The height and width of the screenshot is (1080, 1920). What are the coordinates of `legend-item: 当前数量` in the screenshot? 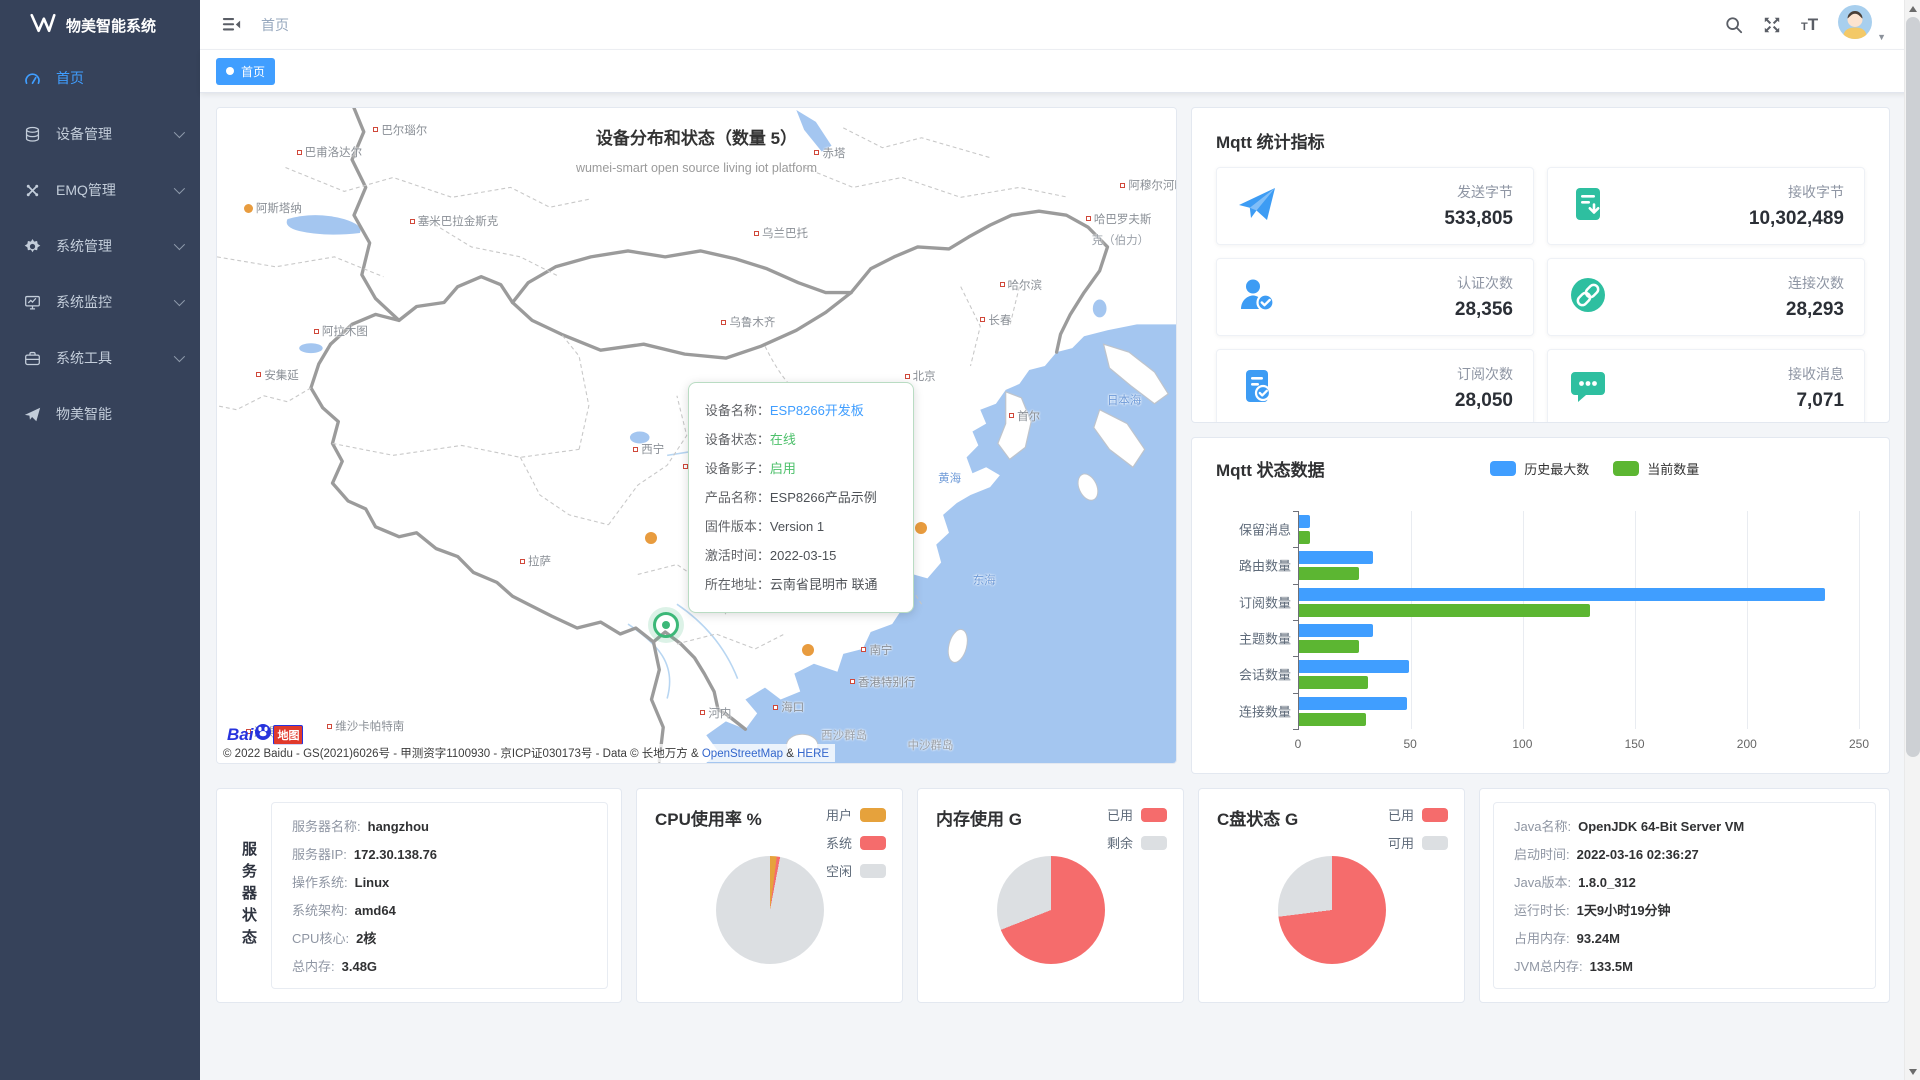 It's located at (1656, 468).